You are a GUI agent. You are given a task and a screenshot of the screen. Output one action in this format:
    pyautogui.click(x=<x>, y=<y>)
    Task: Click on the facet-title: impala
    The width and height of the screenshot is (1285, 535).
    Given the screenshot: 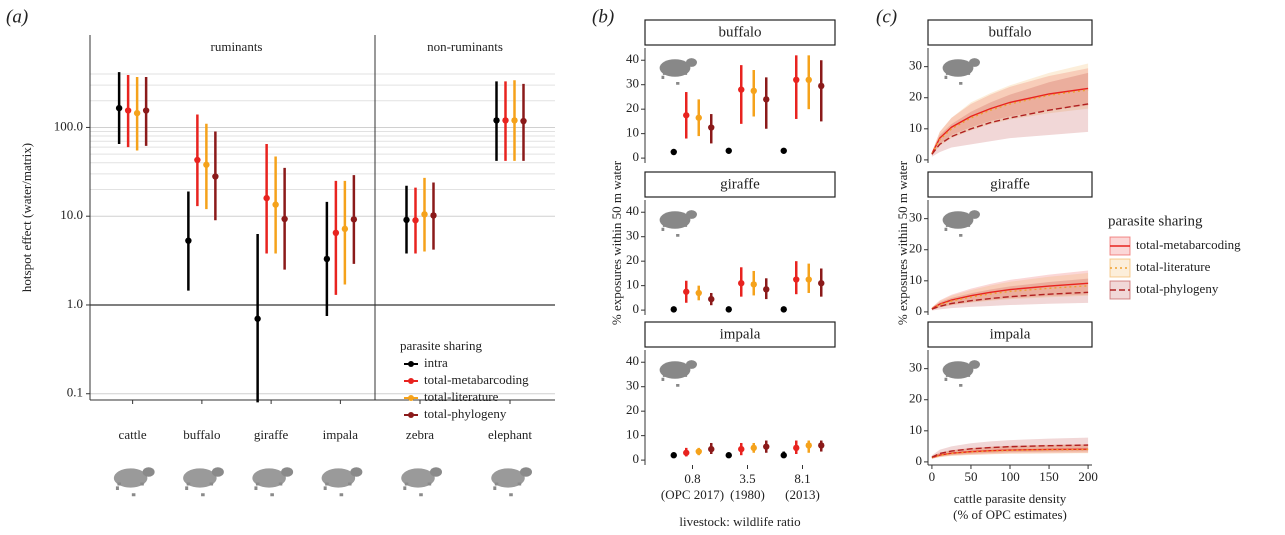 What is the action you would take?
    pyautogui.click(x=740, y=334)
    